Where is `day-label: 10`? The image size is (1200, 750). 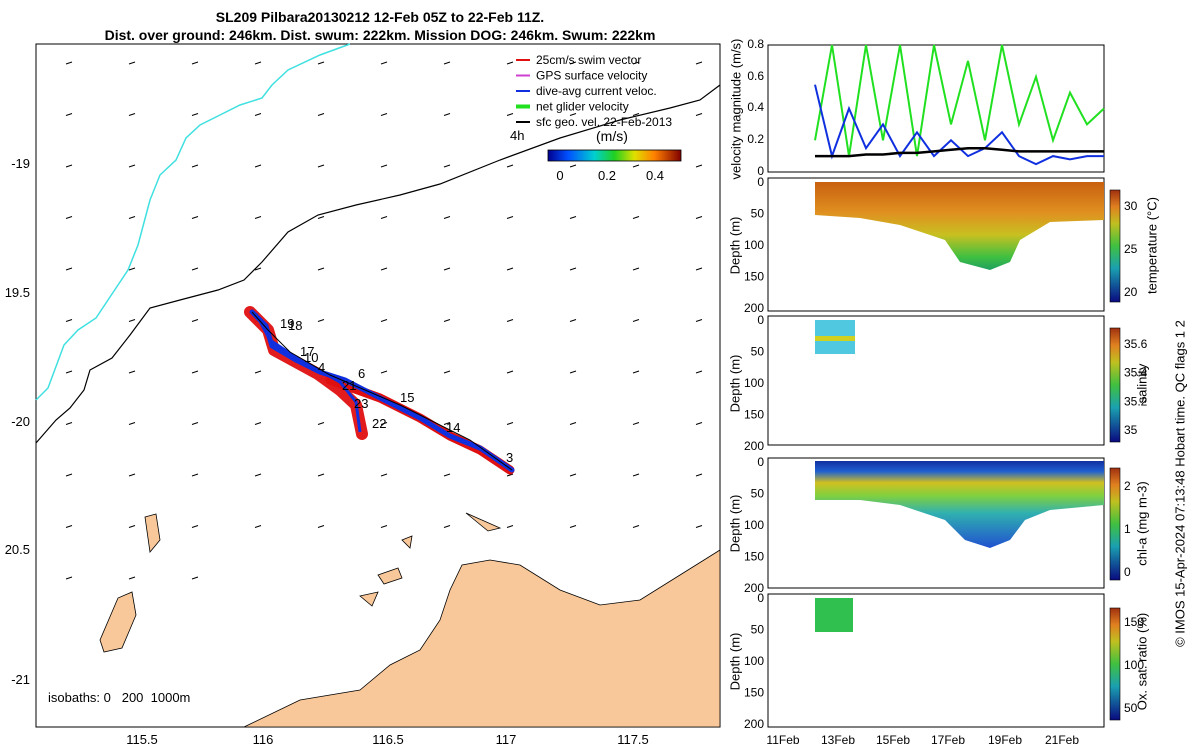 day-label: 10 is located at coordinates (311, 357).